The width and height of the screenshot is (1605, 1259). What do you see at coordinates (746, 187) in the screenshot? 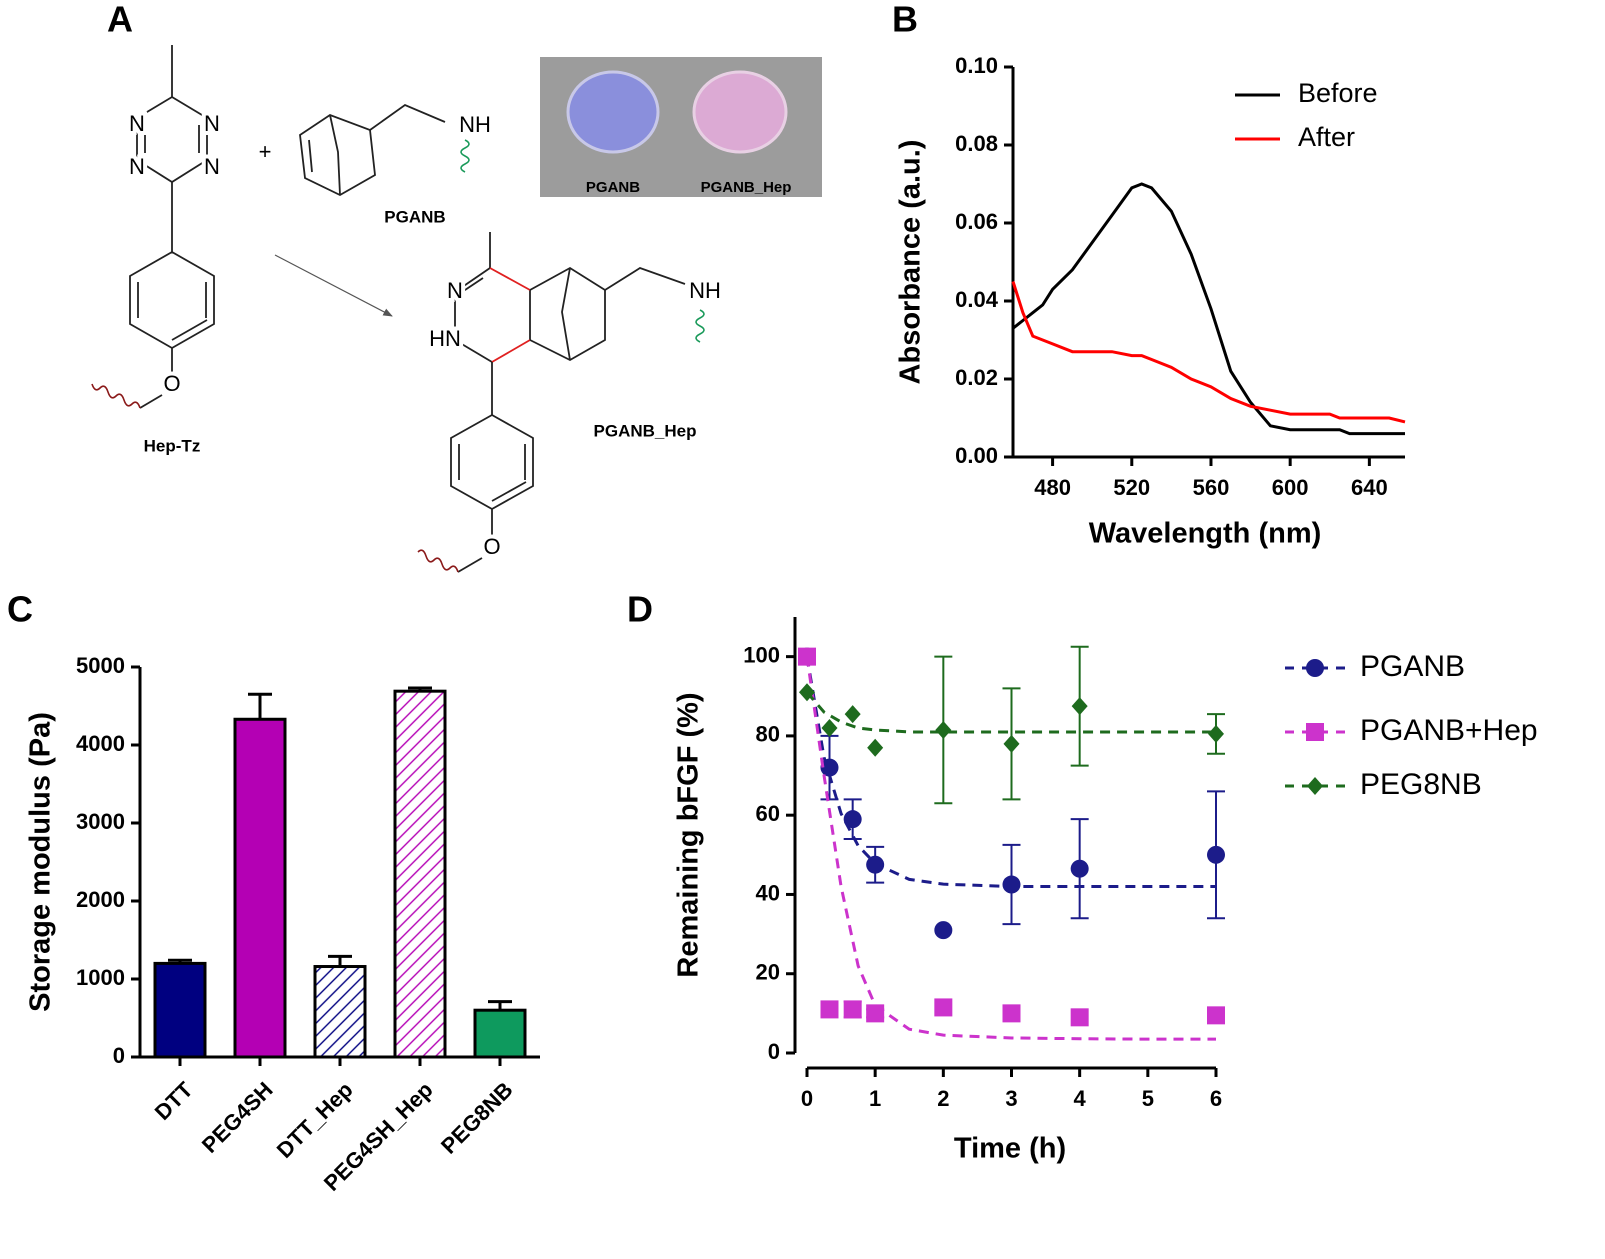
I see `photo-label: PGANB_Hep` at bounding box center [746, 187].